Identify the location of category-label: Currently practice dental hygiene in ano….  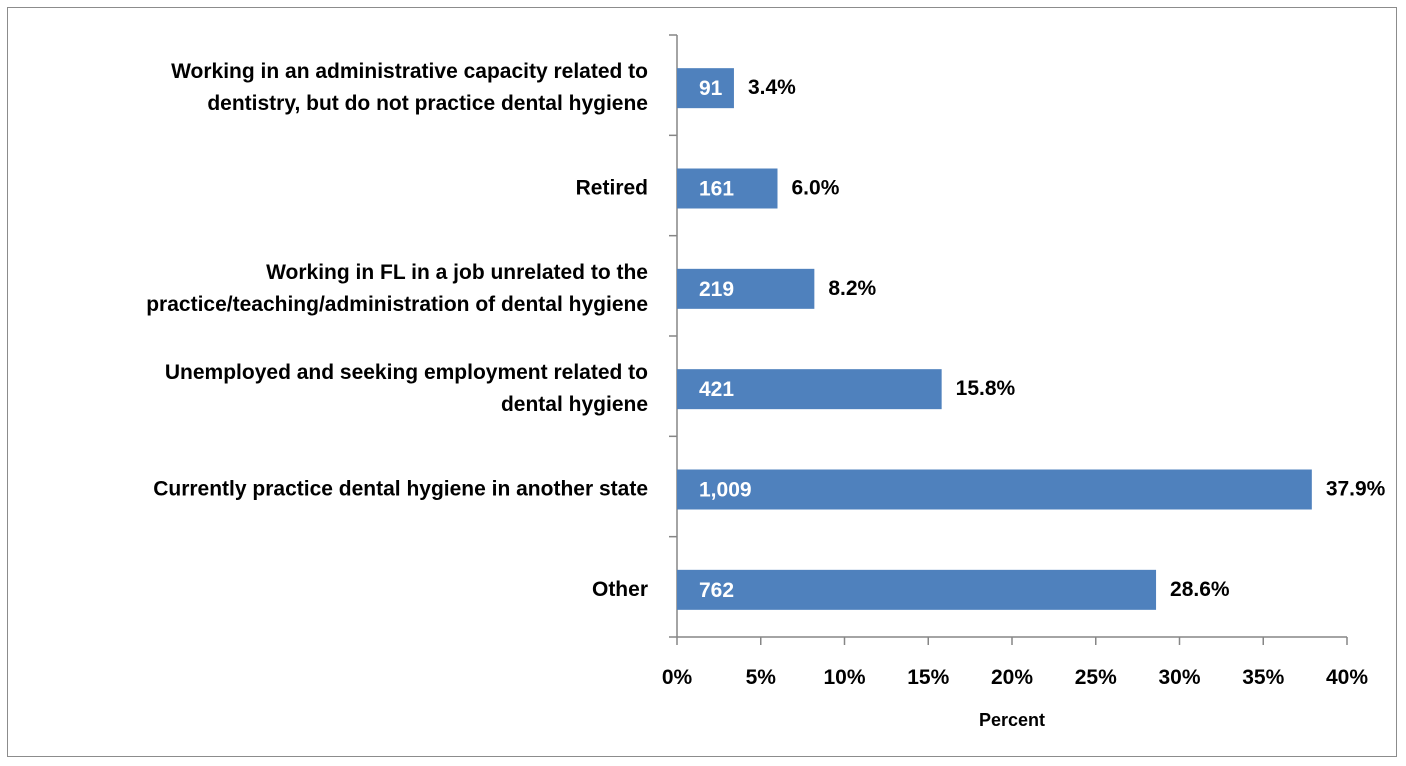
(400, 489).